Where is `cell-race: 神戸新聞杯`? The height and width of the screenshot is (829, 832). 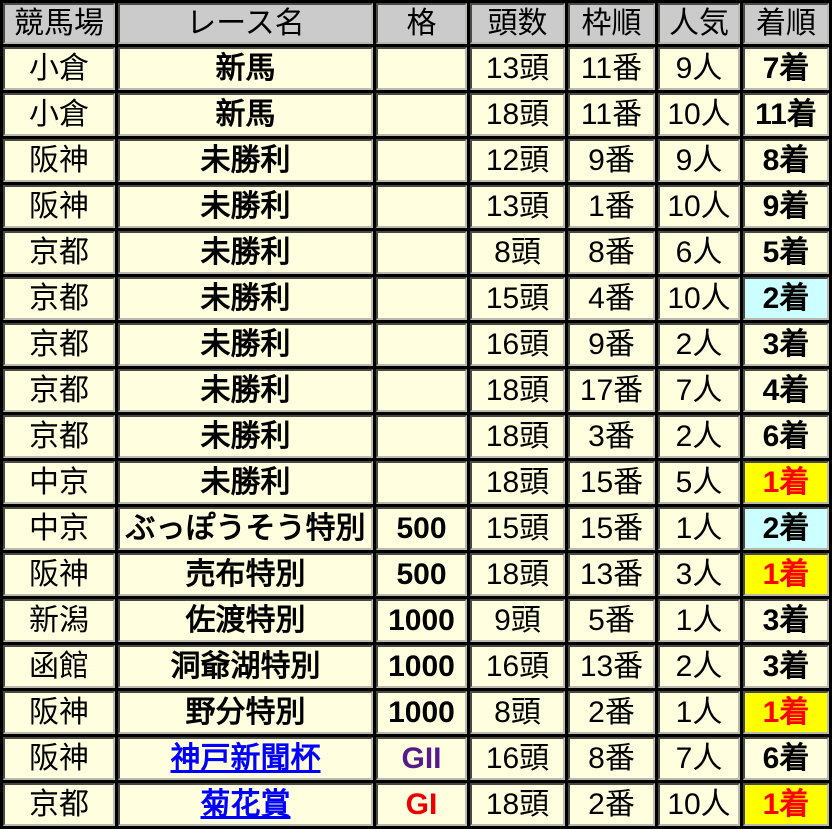
cell-race: 神戸新聞杯 is located at coordinates (245, 758).